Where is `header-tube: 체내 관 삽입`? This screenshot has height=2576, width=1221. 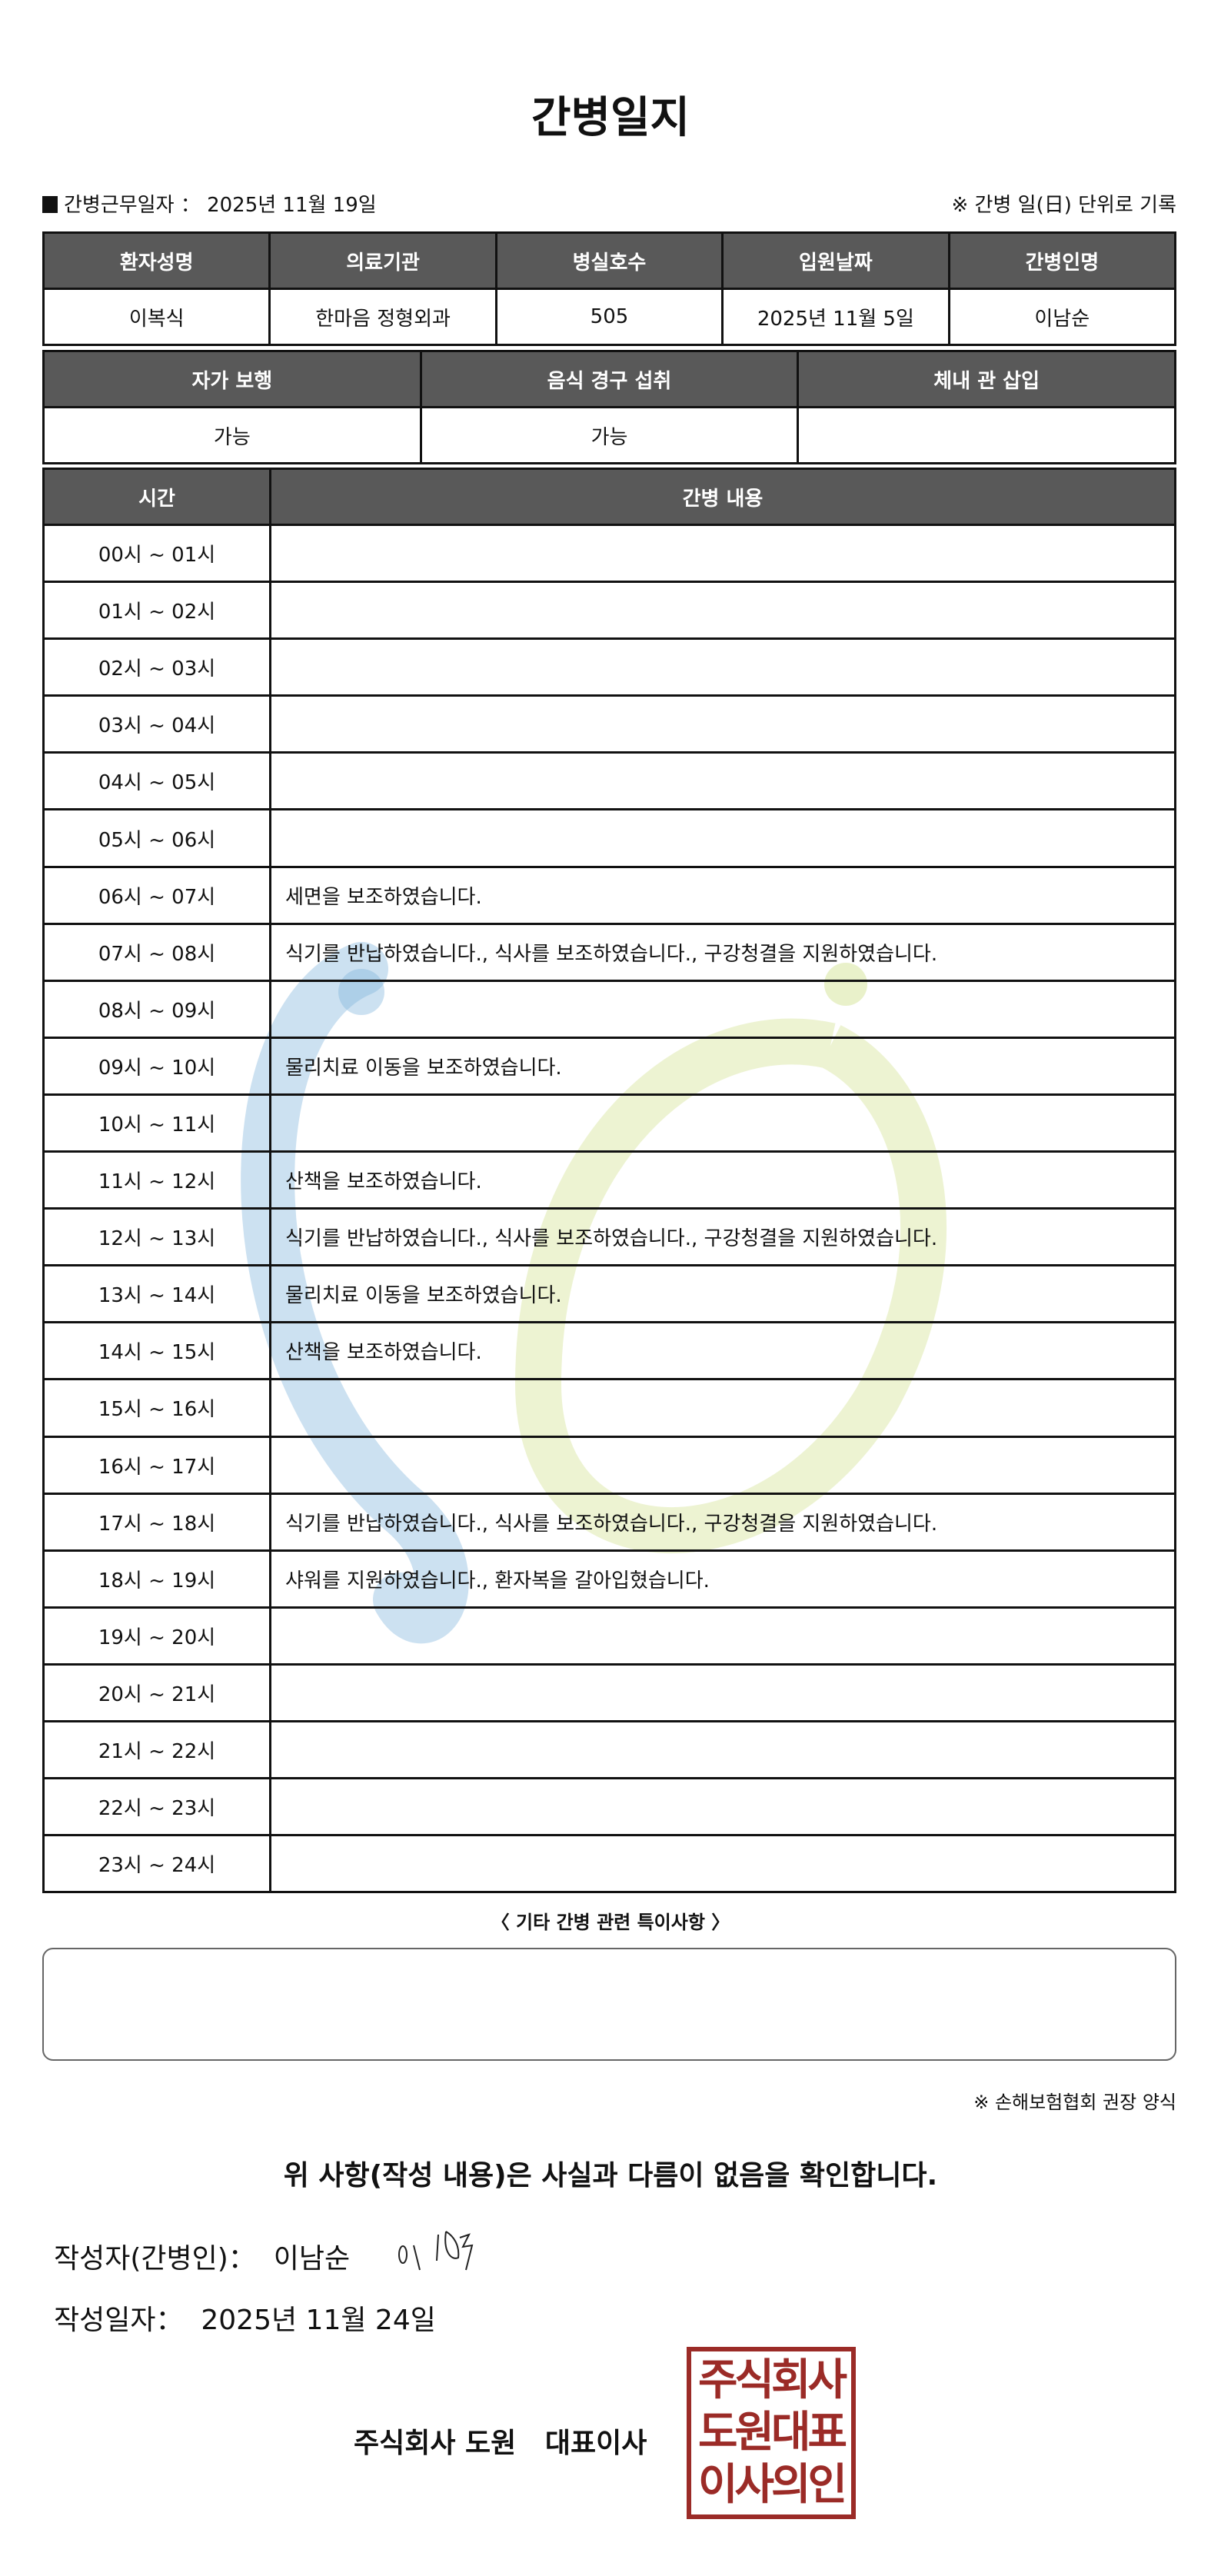 header-tube: 체내 관 삽입 is located at coordinates (987, 379).